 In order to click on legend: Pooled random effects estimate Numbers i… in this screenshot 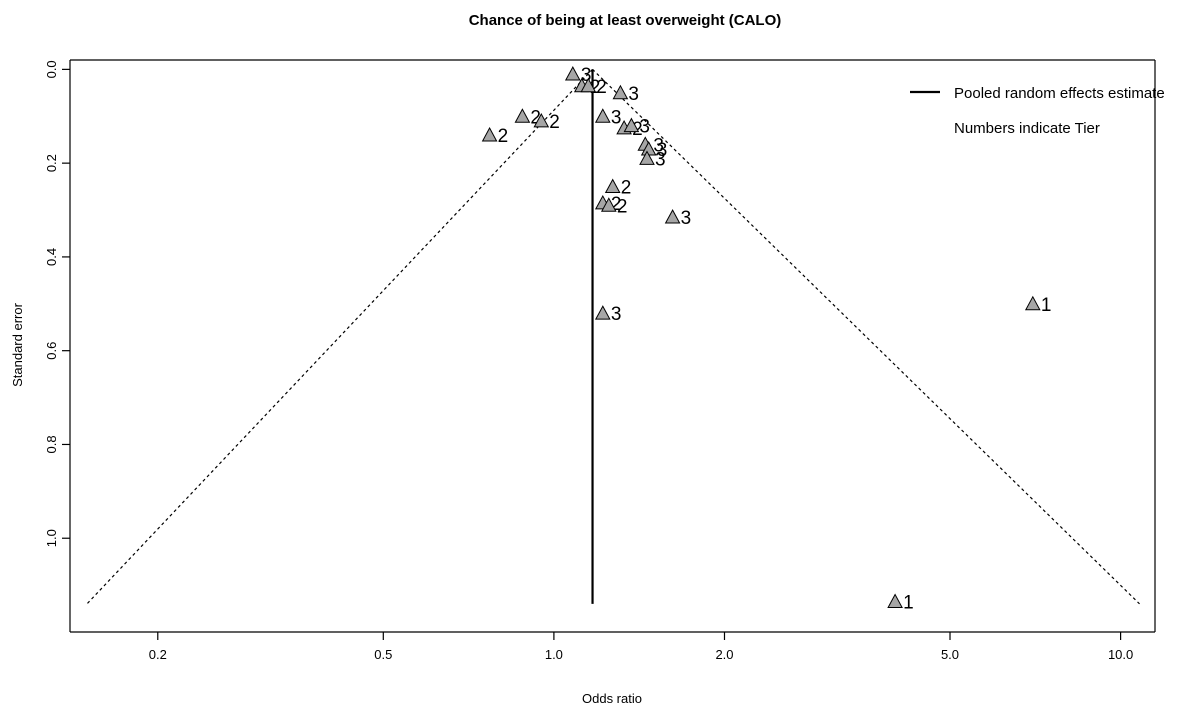, I will do `click(1037, 111)`.